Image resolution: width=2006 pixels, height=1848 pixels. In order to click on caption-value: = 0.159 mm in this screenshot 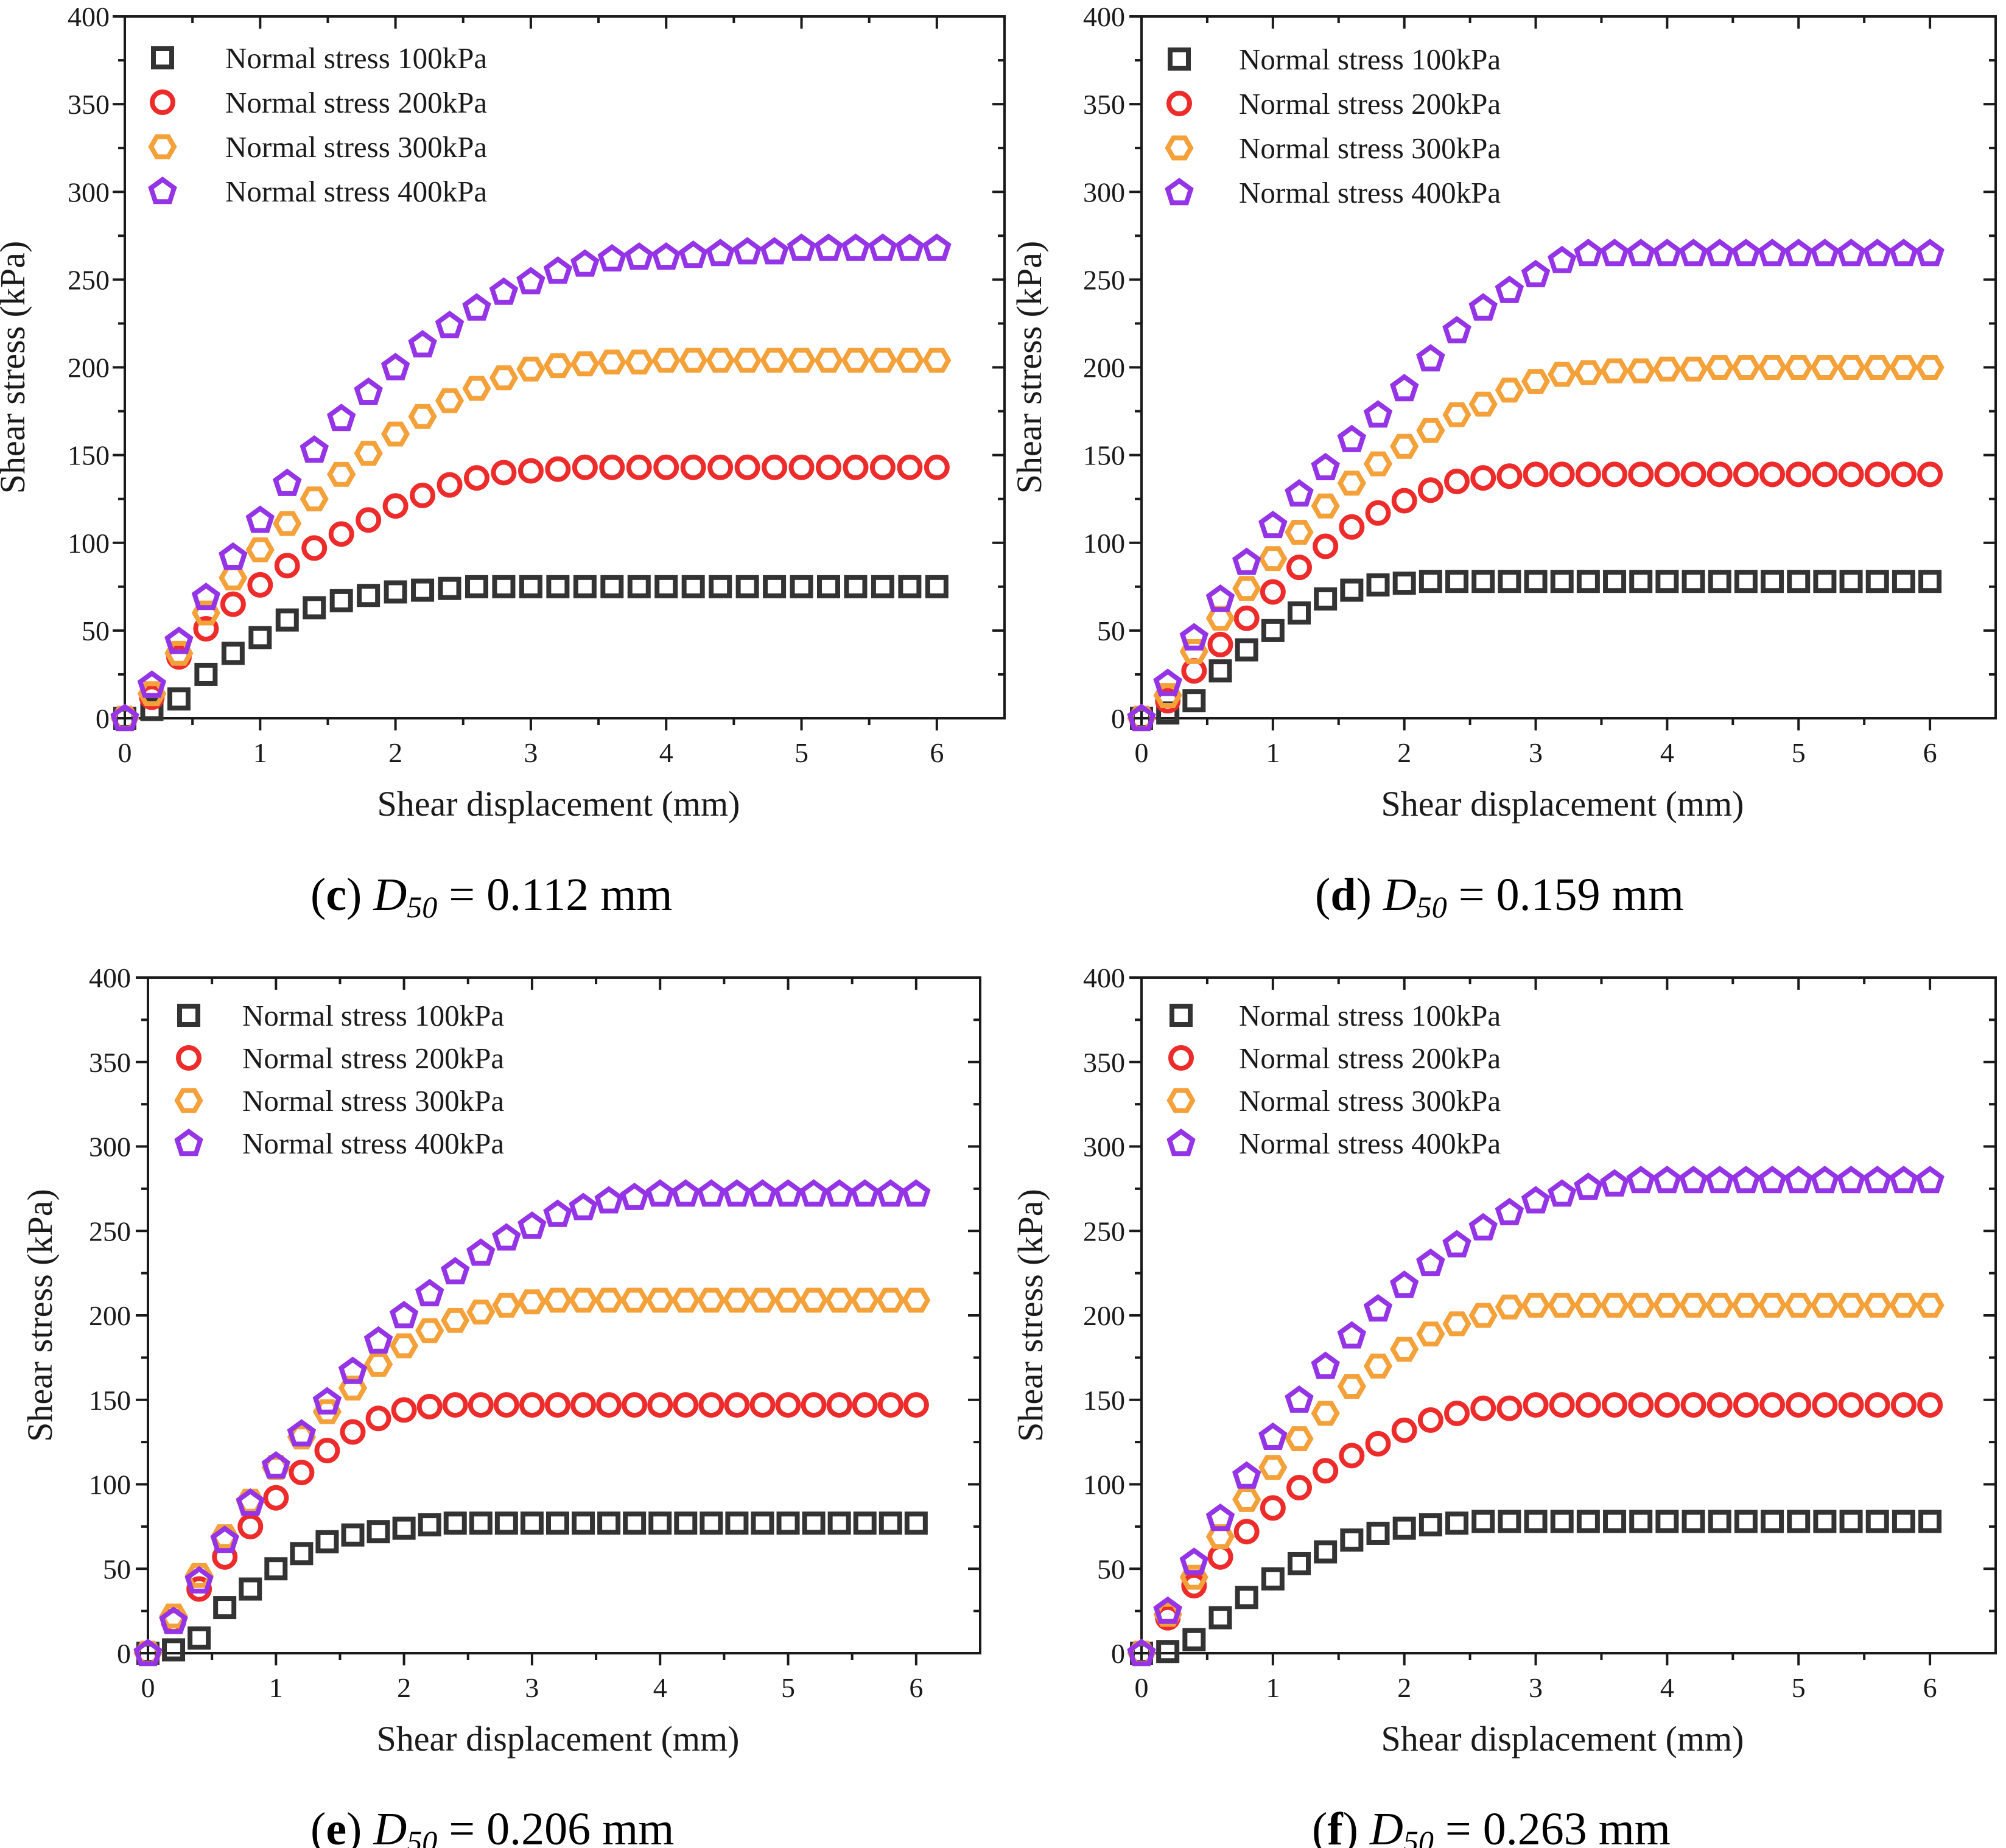, I will do `click(1565, 894)`.